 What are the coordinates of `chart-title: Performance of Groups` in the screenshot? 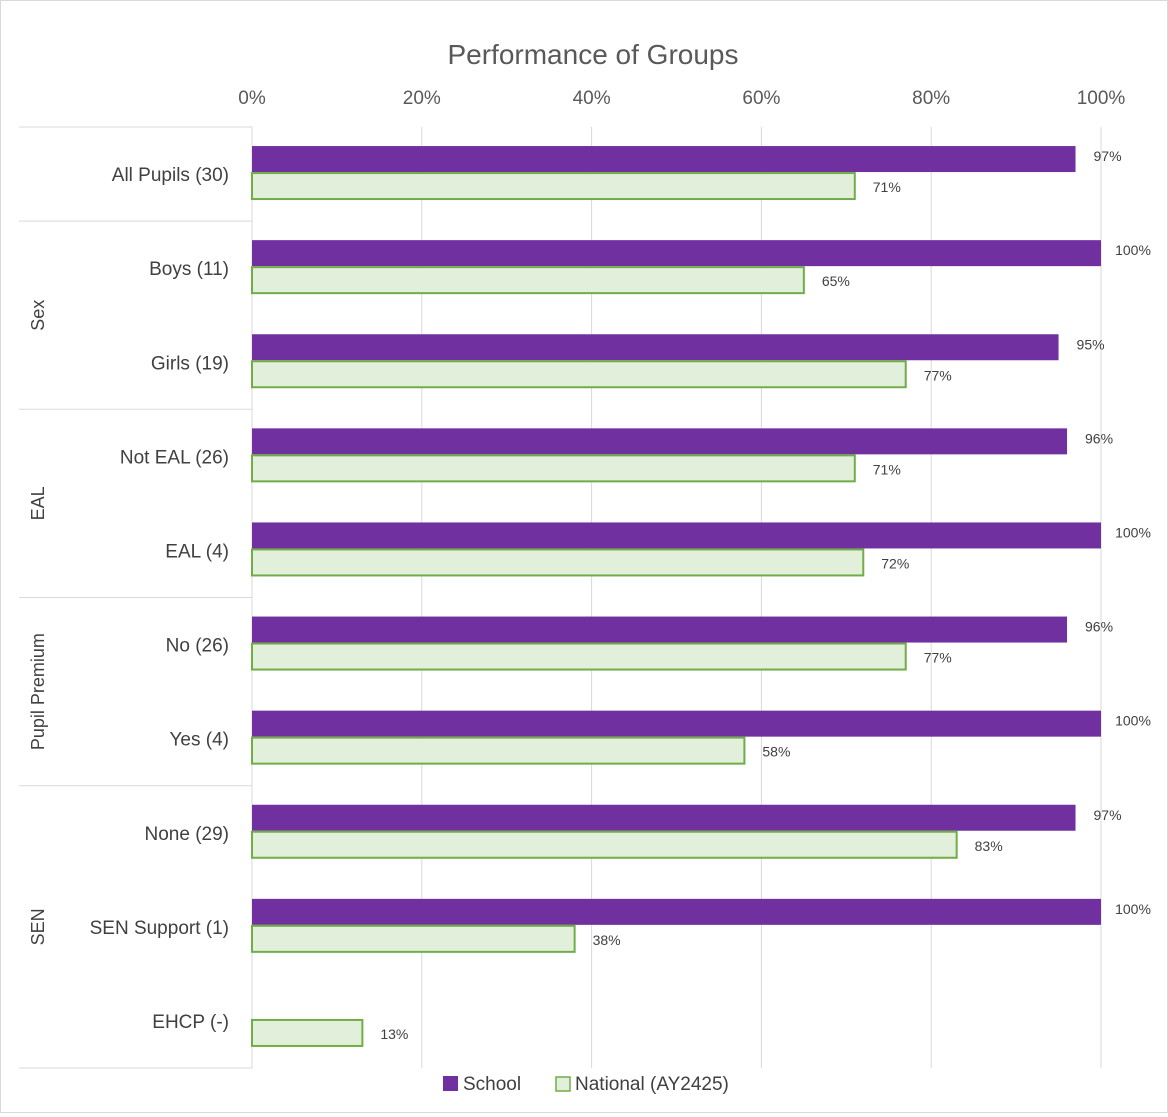 It's located at (592, 54).